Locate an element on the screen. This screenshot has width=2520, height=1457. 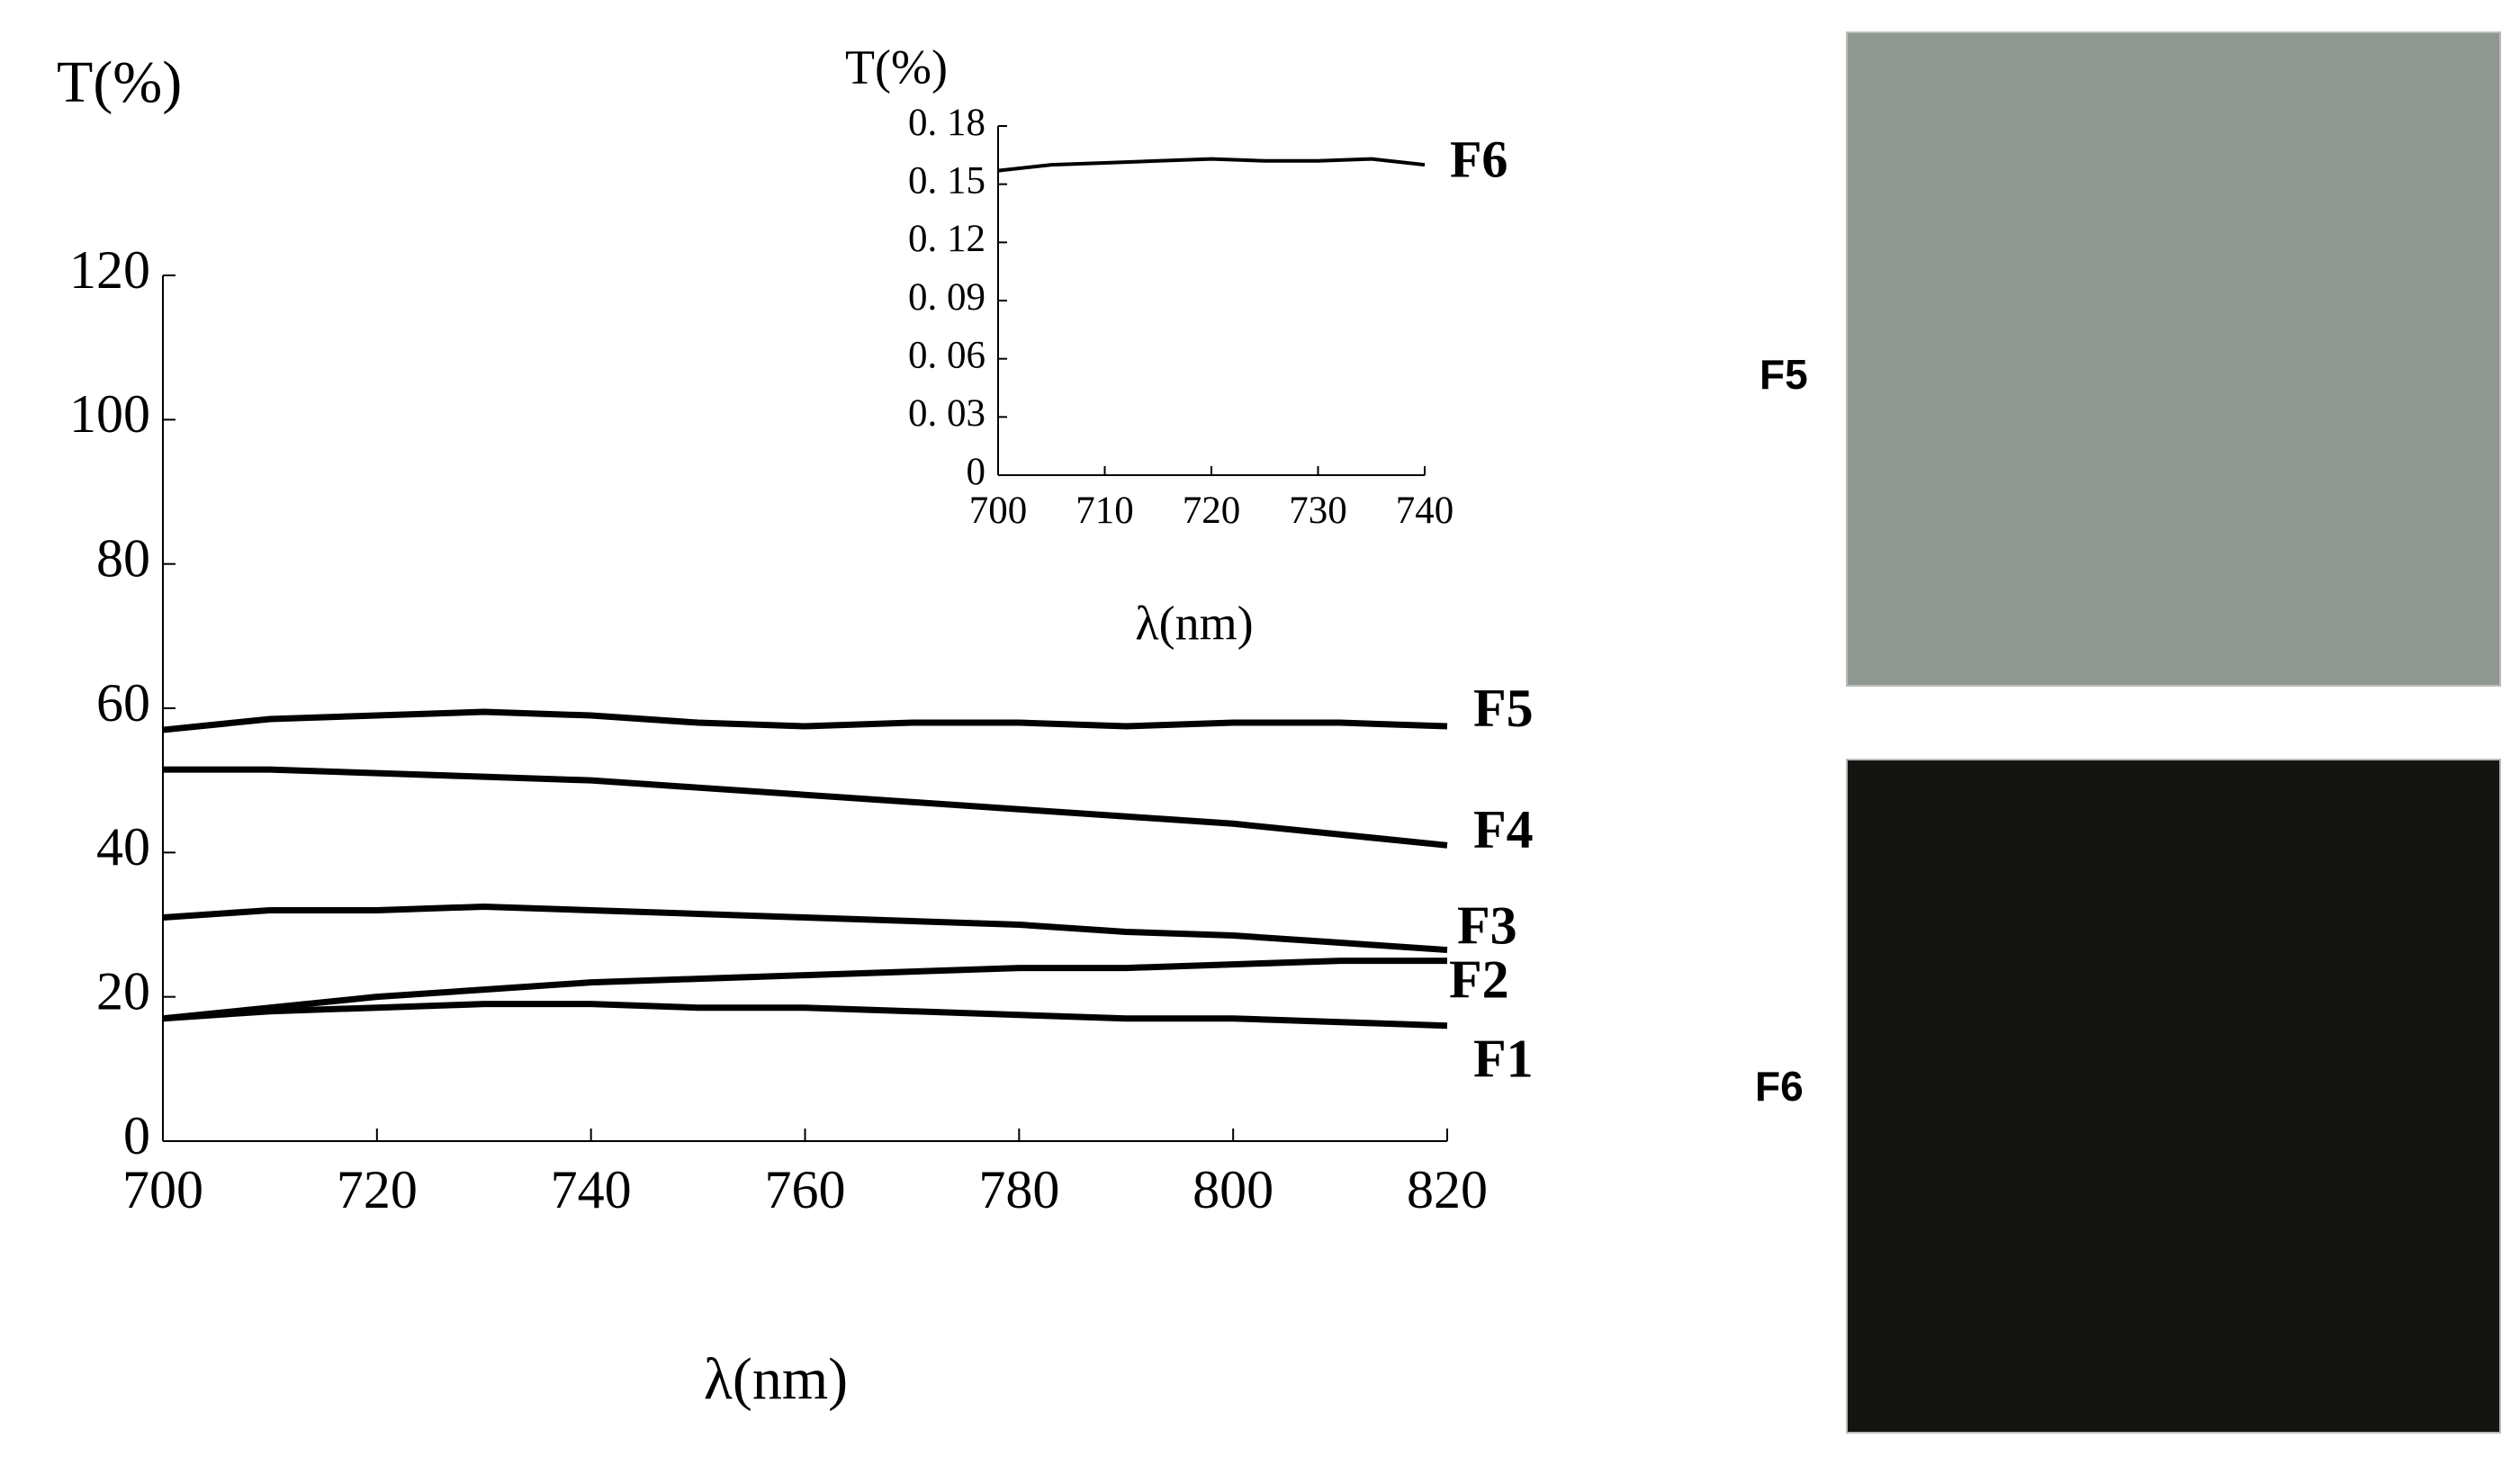
y-tick-label: 120 is located at coordinates (109, 270).